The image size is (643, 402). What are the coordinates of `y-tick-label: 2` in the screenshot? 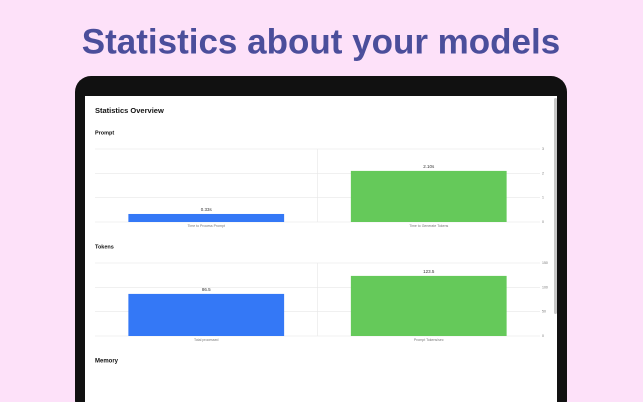 It's located at (543, 173).